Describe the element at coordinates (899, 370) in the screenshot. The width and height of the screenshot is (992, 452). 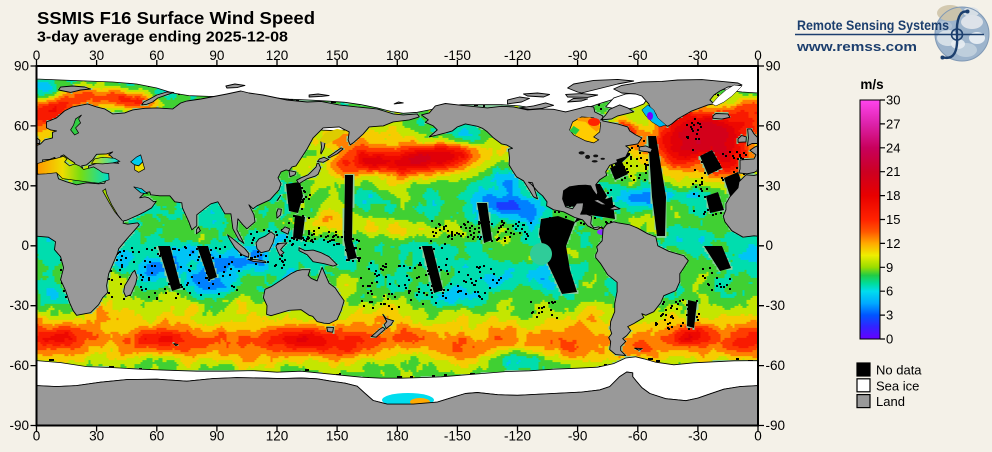
I see `svg-text: No data` at that location.